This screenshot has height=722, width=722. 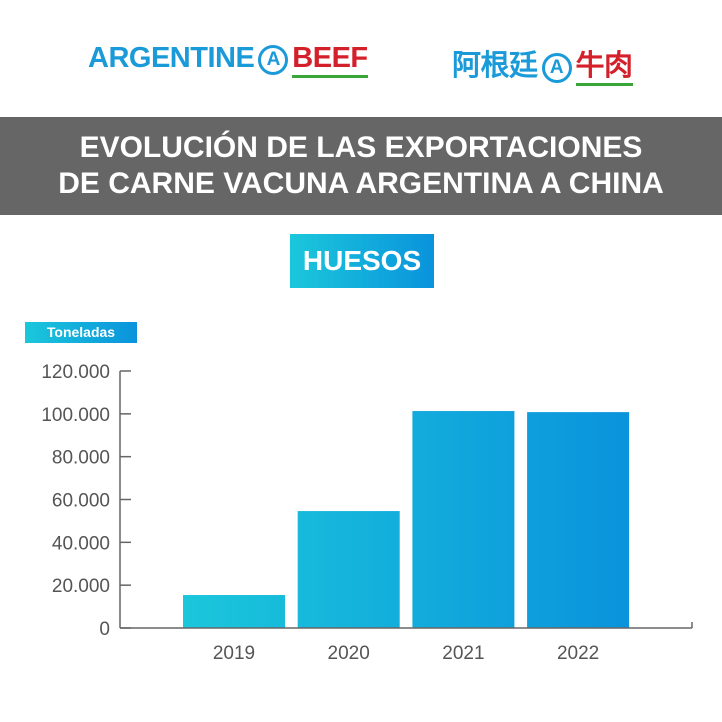 What do you see at coordinates (348, 569) in the screenshot?
I see `bar-2020` at bounding box center [348, 569].